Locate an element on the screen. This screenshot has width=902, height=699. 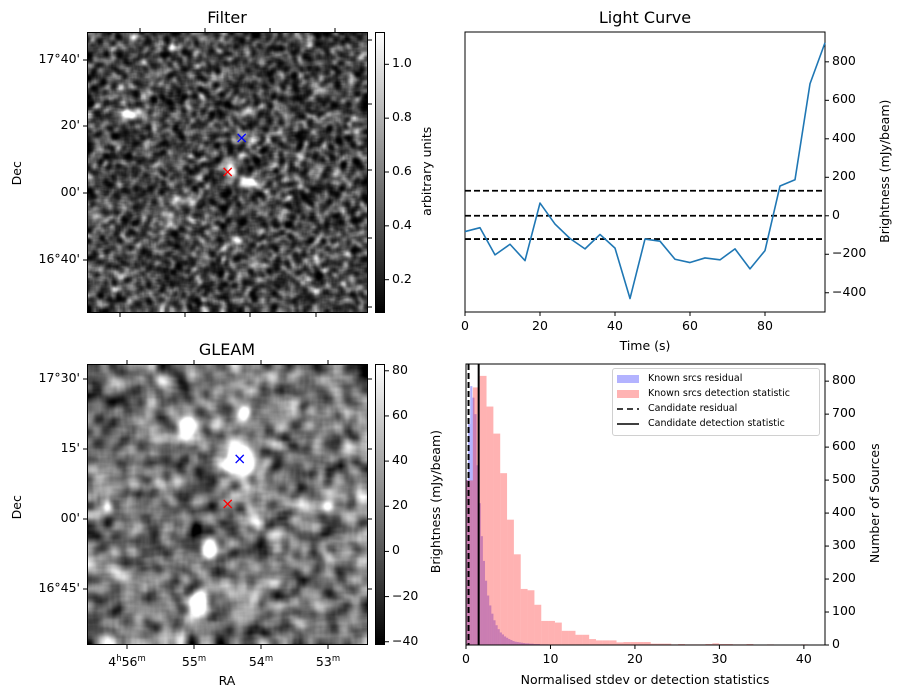
gleam-colorbar-tick-label: 40 is located at coordinates (400, 460).